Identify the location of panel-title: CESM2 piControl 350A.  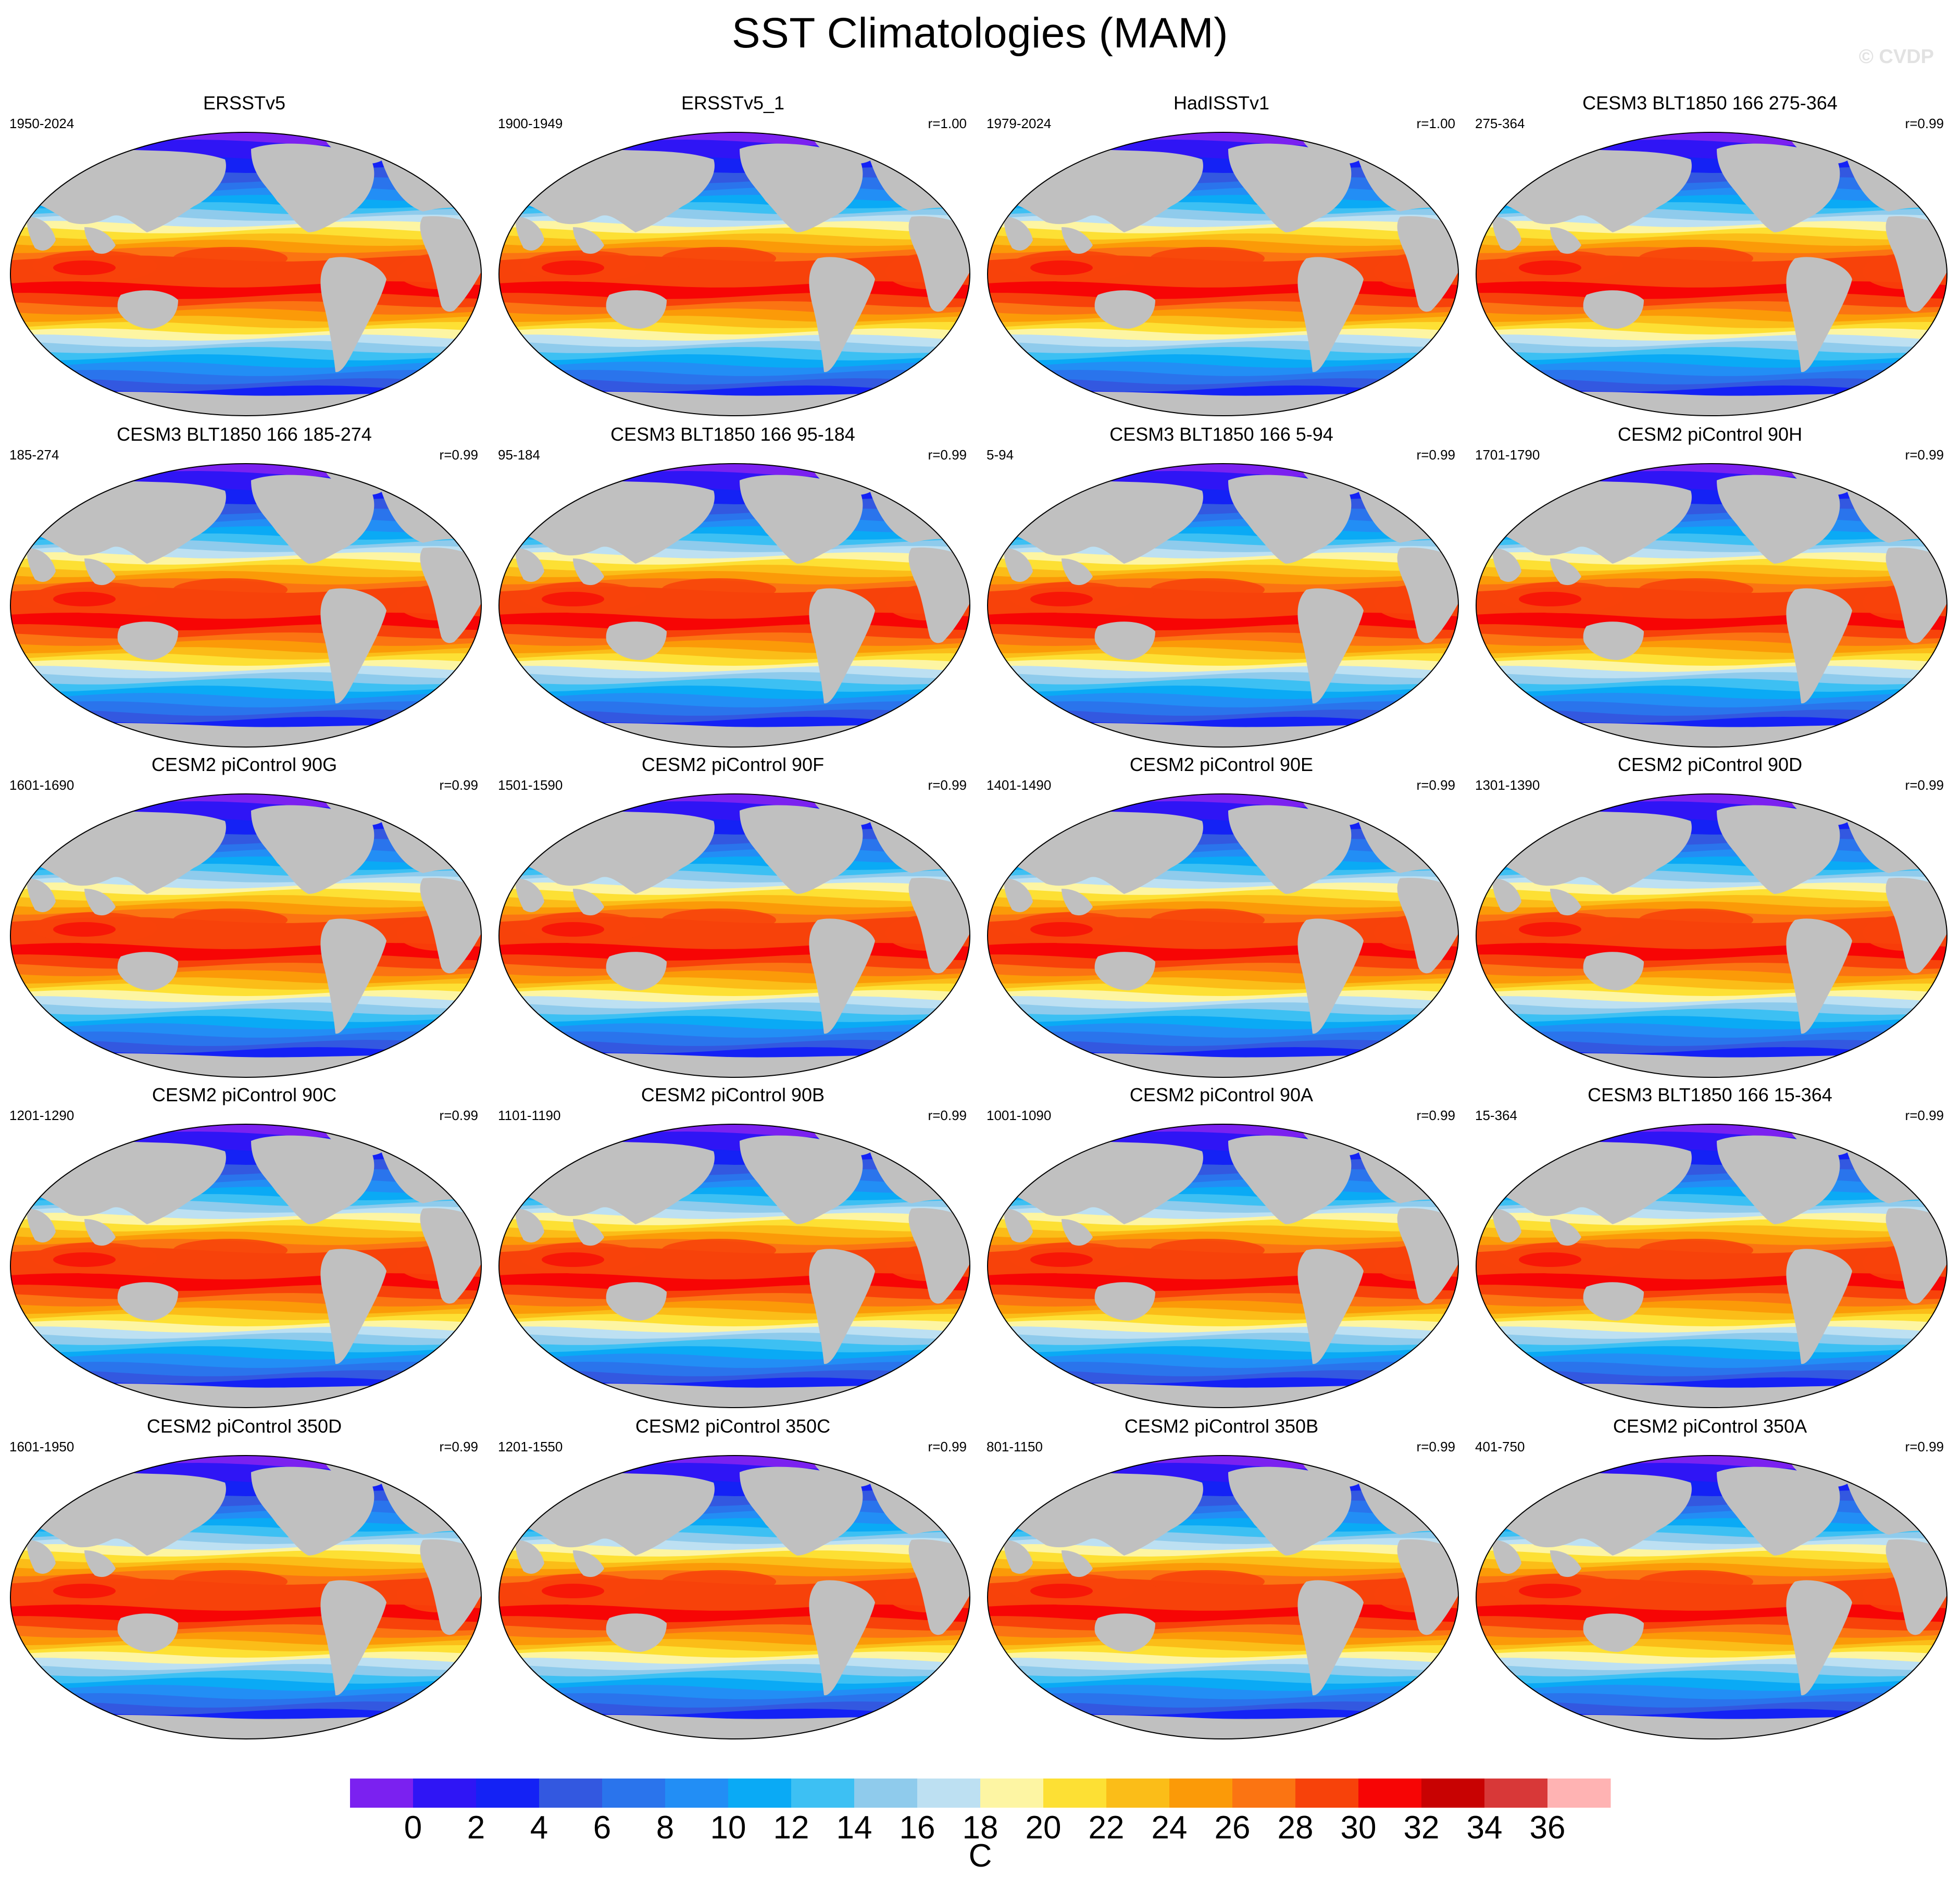
(1710, 1426).